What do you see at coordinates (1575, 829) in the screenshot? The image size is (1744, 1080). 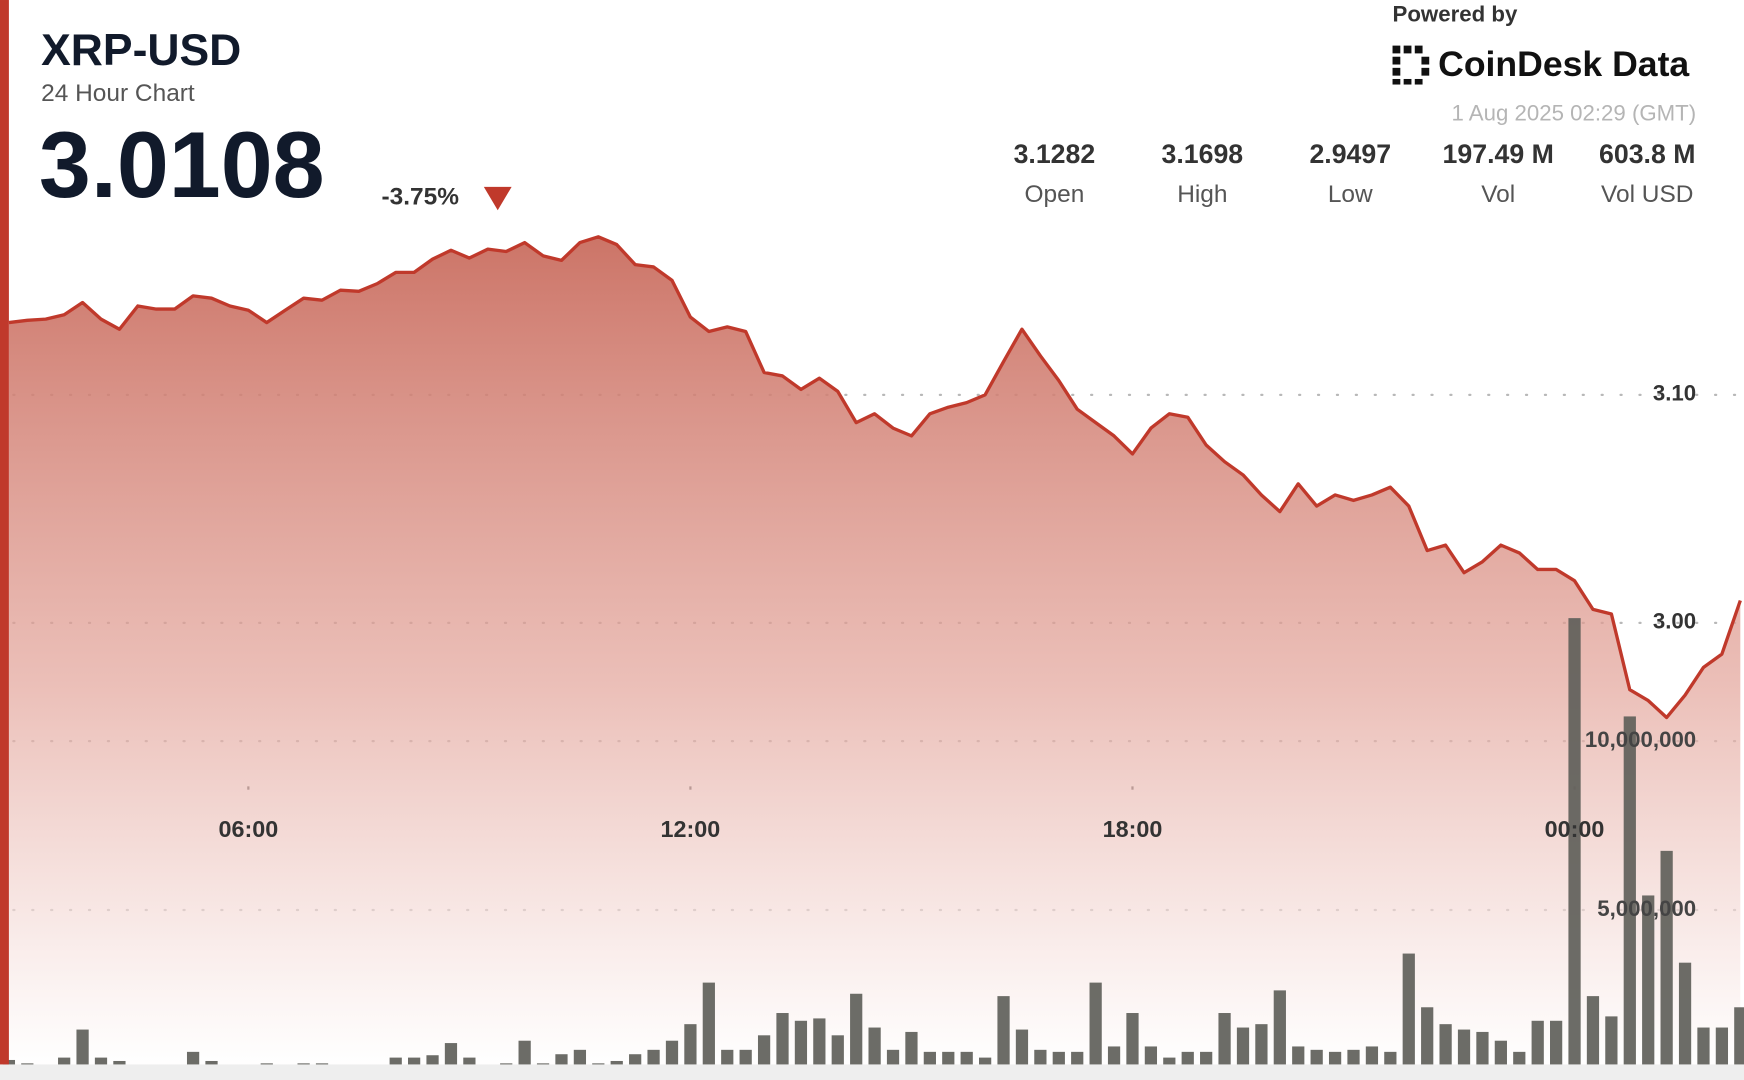 I see `x-tick-label: 00:00` at bounding box center [1575, 829].